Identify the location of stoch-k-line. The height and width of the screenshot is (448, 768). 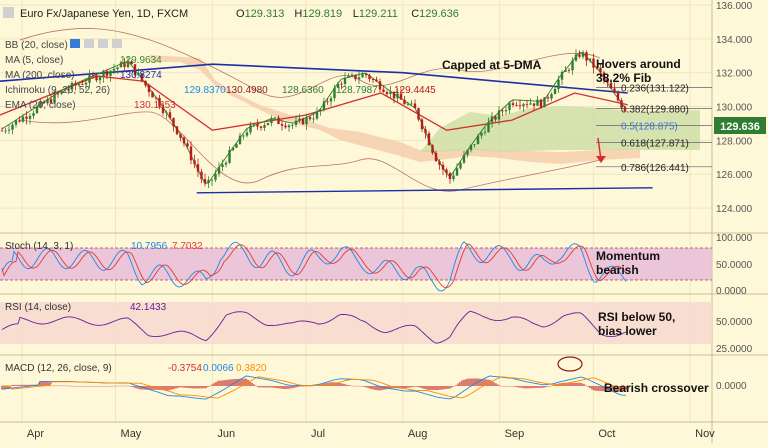
(314, 266).